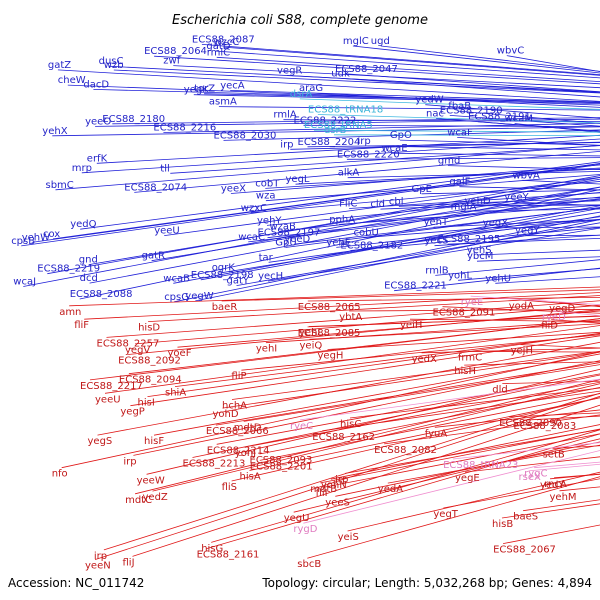 This screenshot has height=600, width=600. What do you see at coordinates (88, 260) in the screenshot?
I see `forward_labels-label-25: gnd` at bounding box center [88, 260].